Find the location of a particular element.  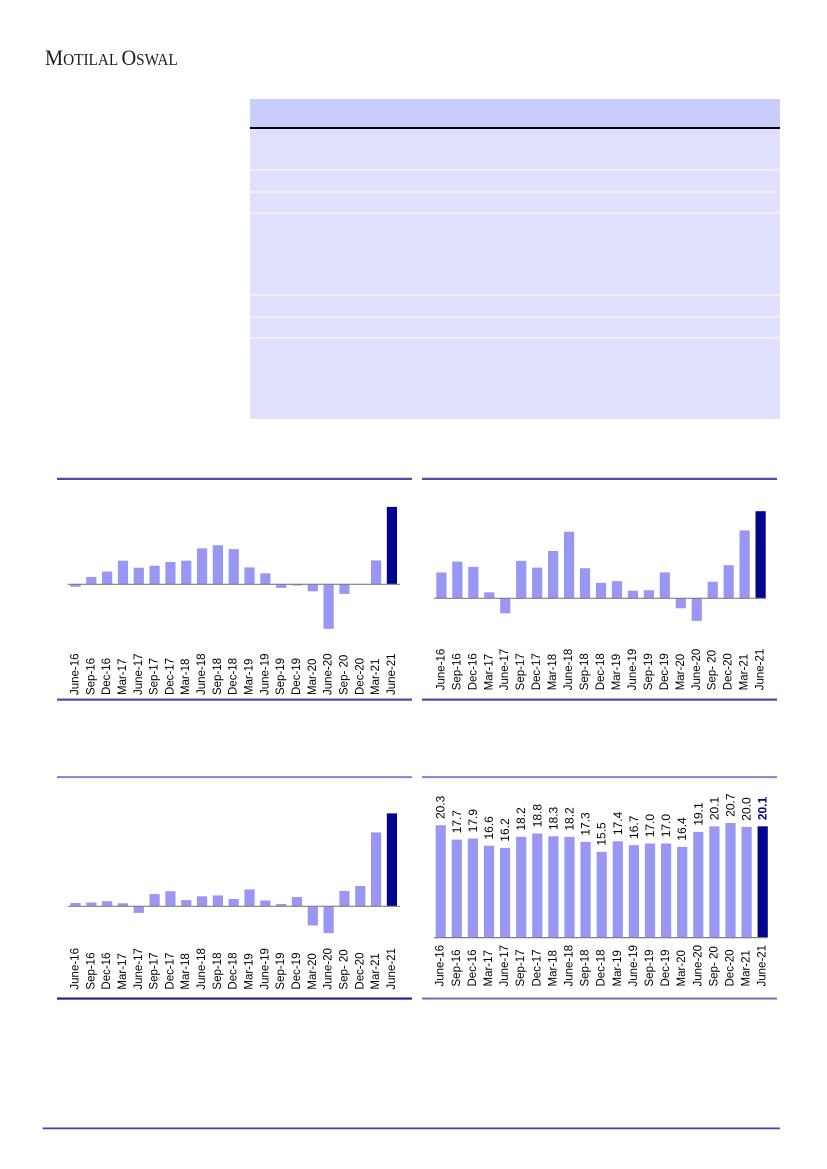

svg-text: 20.7 is located at coordinates (731, 805).